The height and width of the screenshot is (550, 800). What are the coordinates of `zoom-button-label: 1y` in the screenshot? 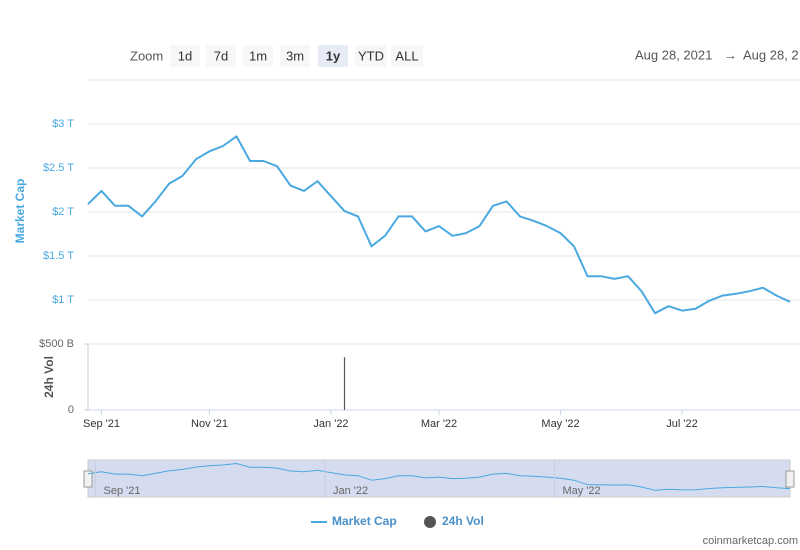 It's located at (333, 55).